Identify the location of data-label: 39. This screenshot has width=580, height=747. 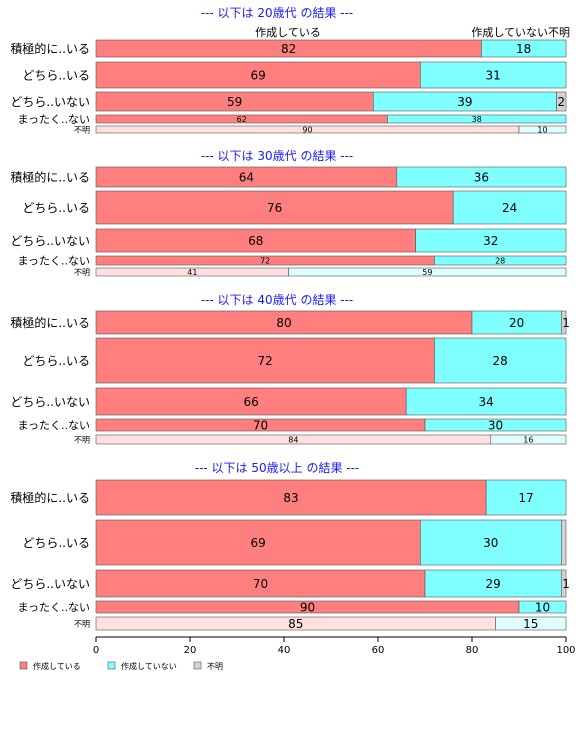
(464, 102).